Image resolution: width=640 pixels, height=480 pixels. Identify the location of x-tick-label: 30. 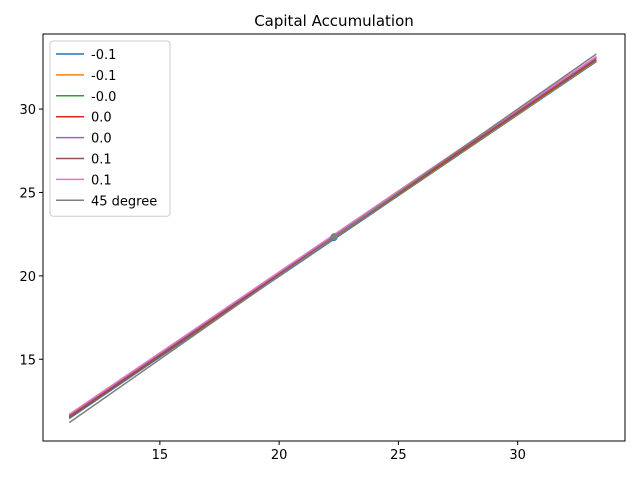
(517, 455).